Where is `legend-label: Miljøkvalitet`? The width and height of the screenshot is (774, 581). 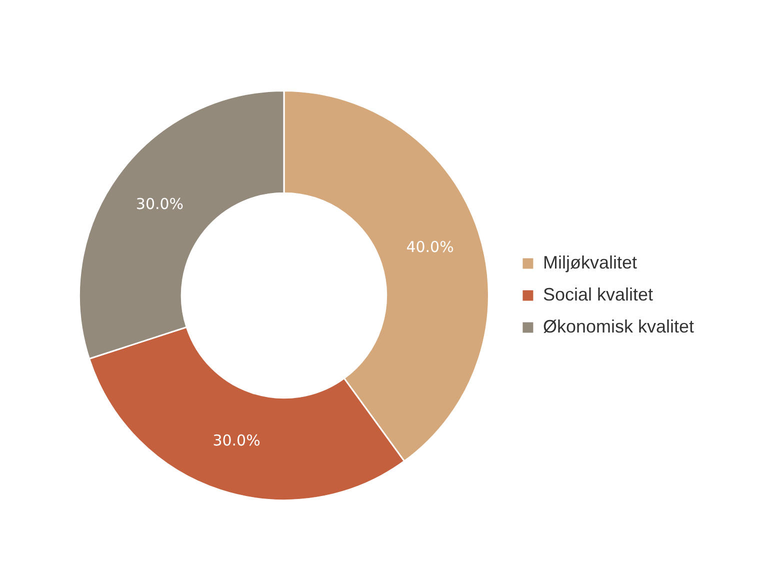 legend-label: Miljøkvalitet is located at coordinates (589, 262).